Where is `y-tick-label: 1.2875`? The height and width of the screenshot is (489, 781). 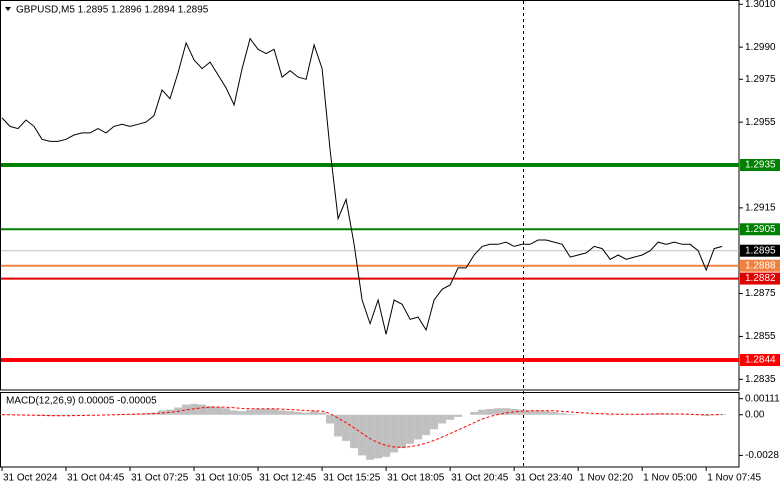 y-tick-label: 1.2875 is located at coordinates (760, 293).